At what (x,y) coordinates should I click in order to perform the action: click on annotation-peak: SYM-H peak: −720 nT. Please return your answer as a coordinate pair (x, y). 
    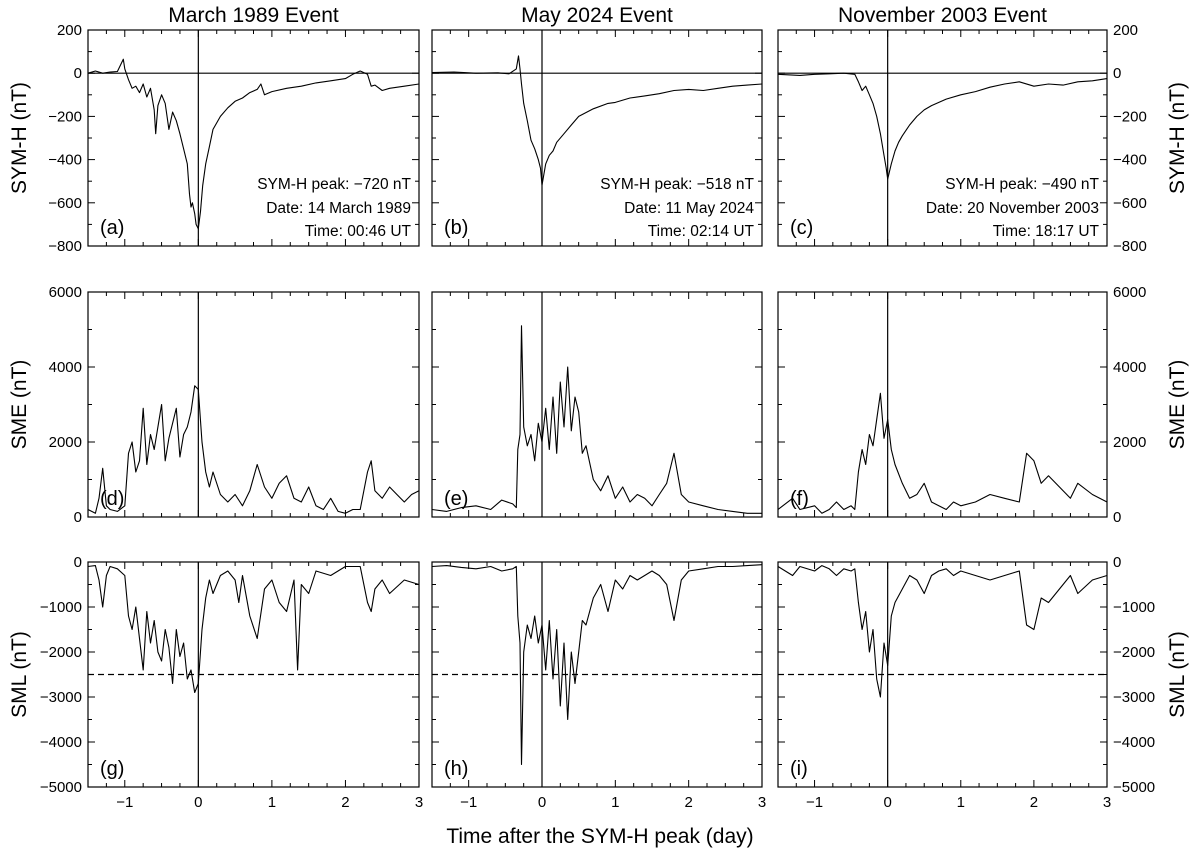
    Looking at the image, I should click on (334, 184).